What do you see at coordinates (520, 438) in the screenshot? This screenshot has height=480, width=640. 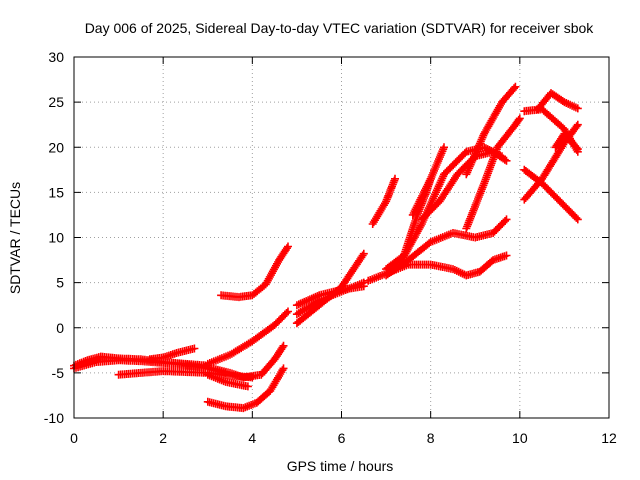 I see `x-tick-label: 10` at bounding box center [520, 438].